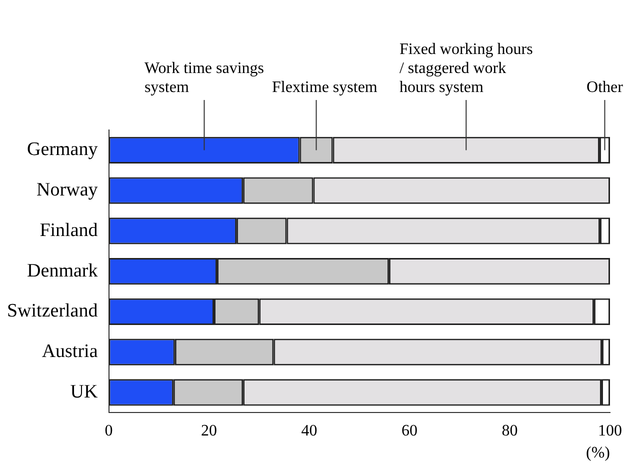 The image size is (625, 463). Describe the element at coordinates (209, 431) in the screenshot. I see `x-tick-label: 20` at that location.